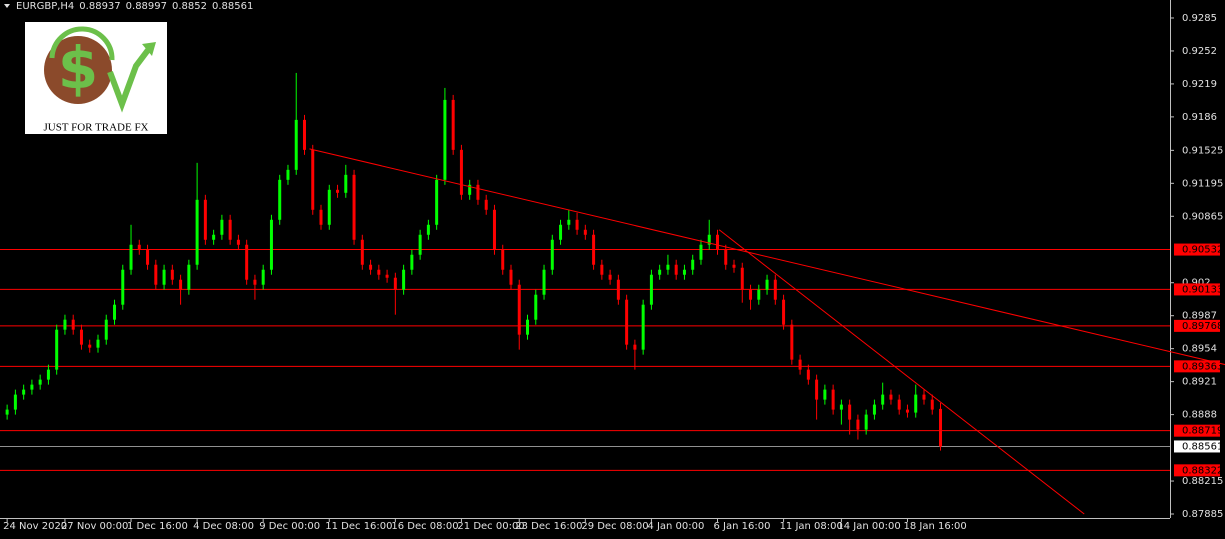 This screenshot has height=539, width=1225. What do you see at coordinates (358, 526) in the screenshot?
I see `x-tick-label: 11 Dec 16:00` at bounding box center [358, 526].